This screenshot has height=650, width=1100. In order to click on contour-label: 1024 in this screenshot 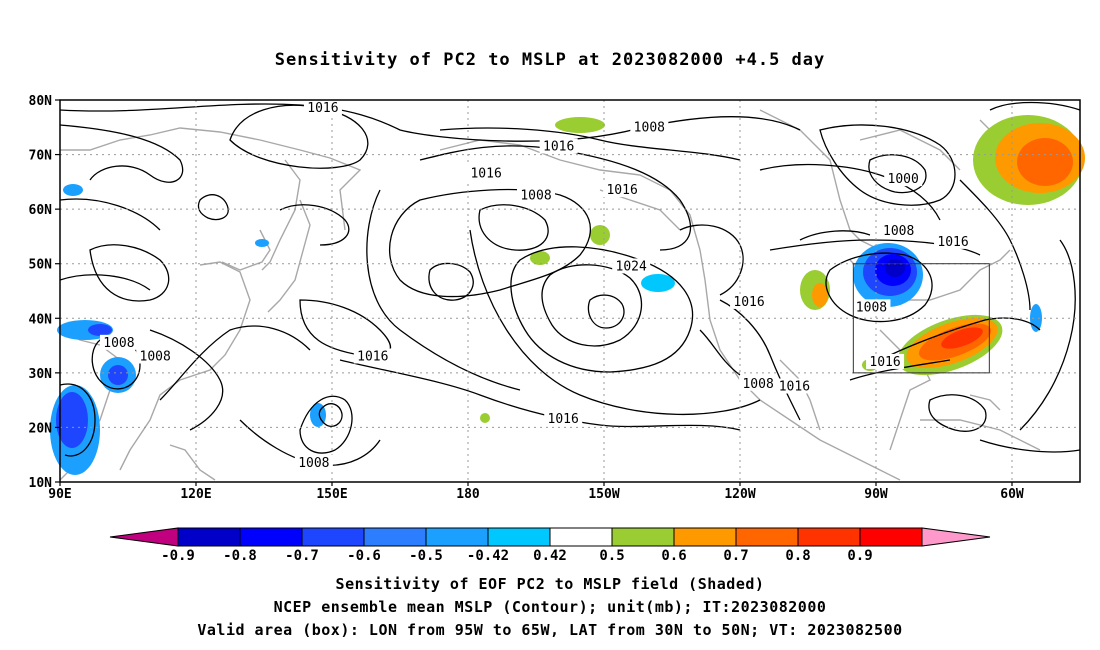, I will do `click(631, 266)`.